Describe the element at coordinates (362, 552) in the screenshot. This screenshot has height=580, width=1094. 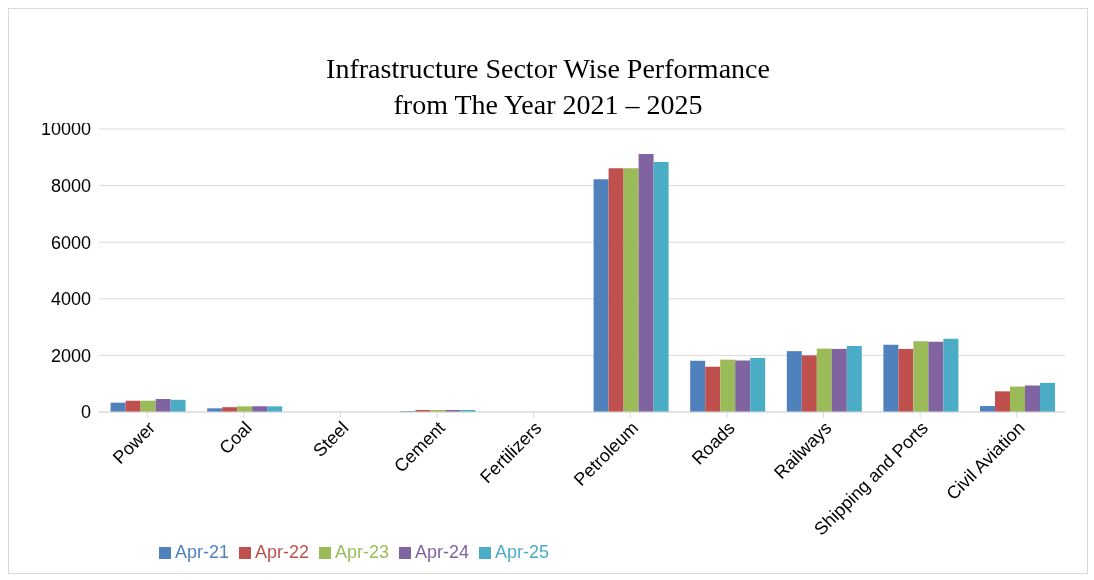
I see `legend-label: Apr-23` at that location.